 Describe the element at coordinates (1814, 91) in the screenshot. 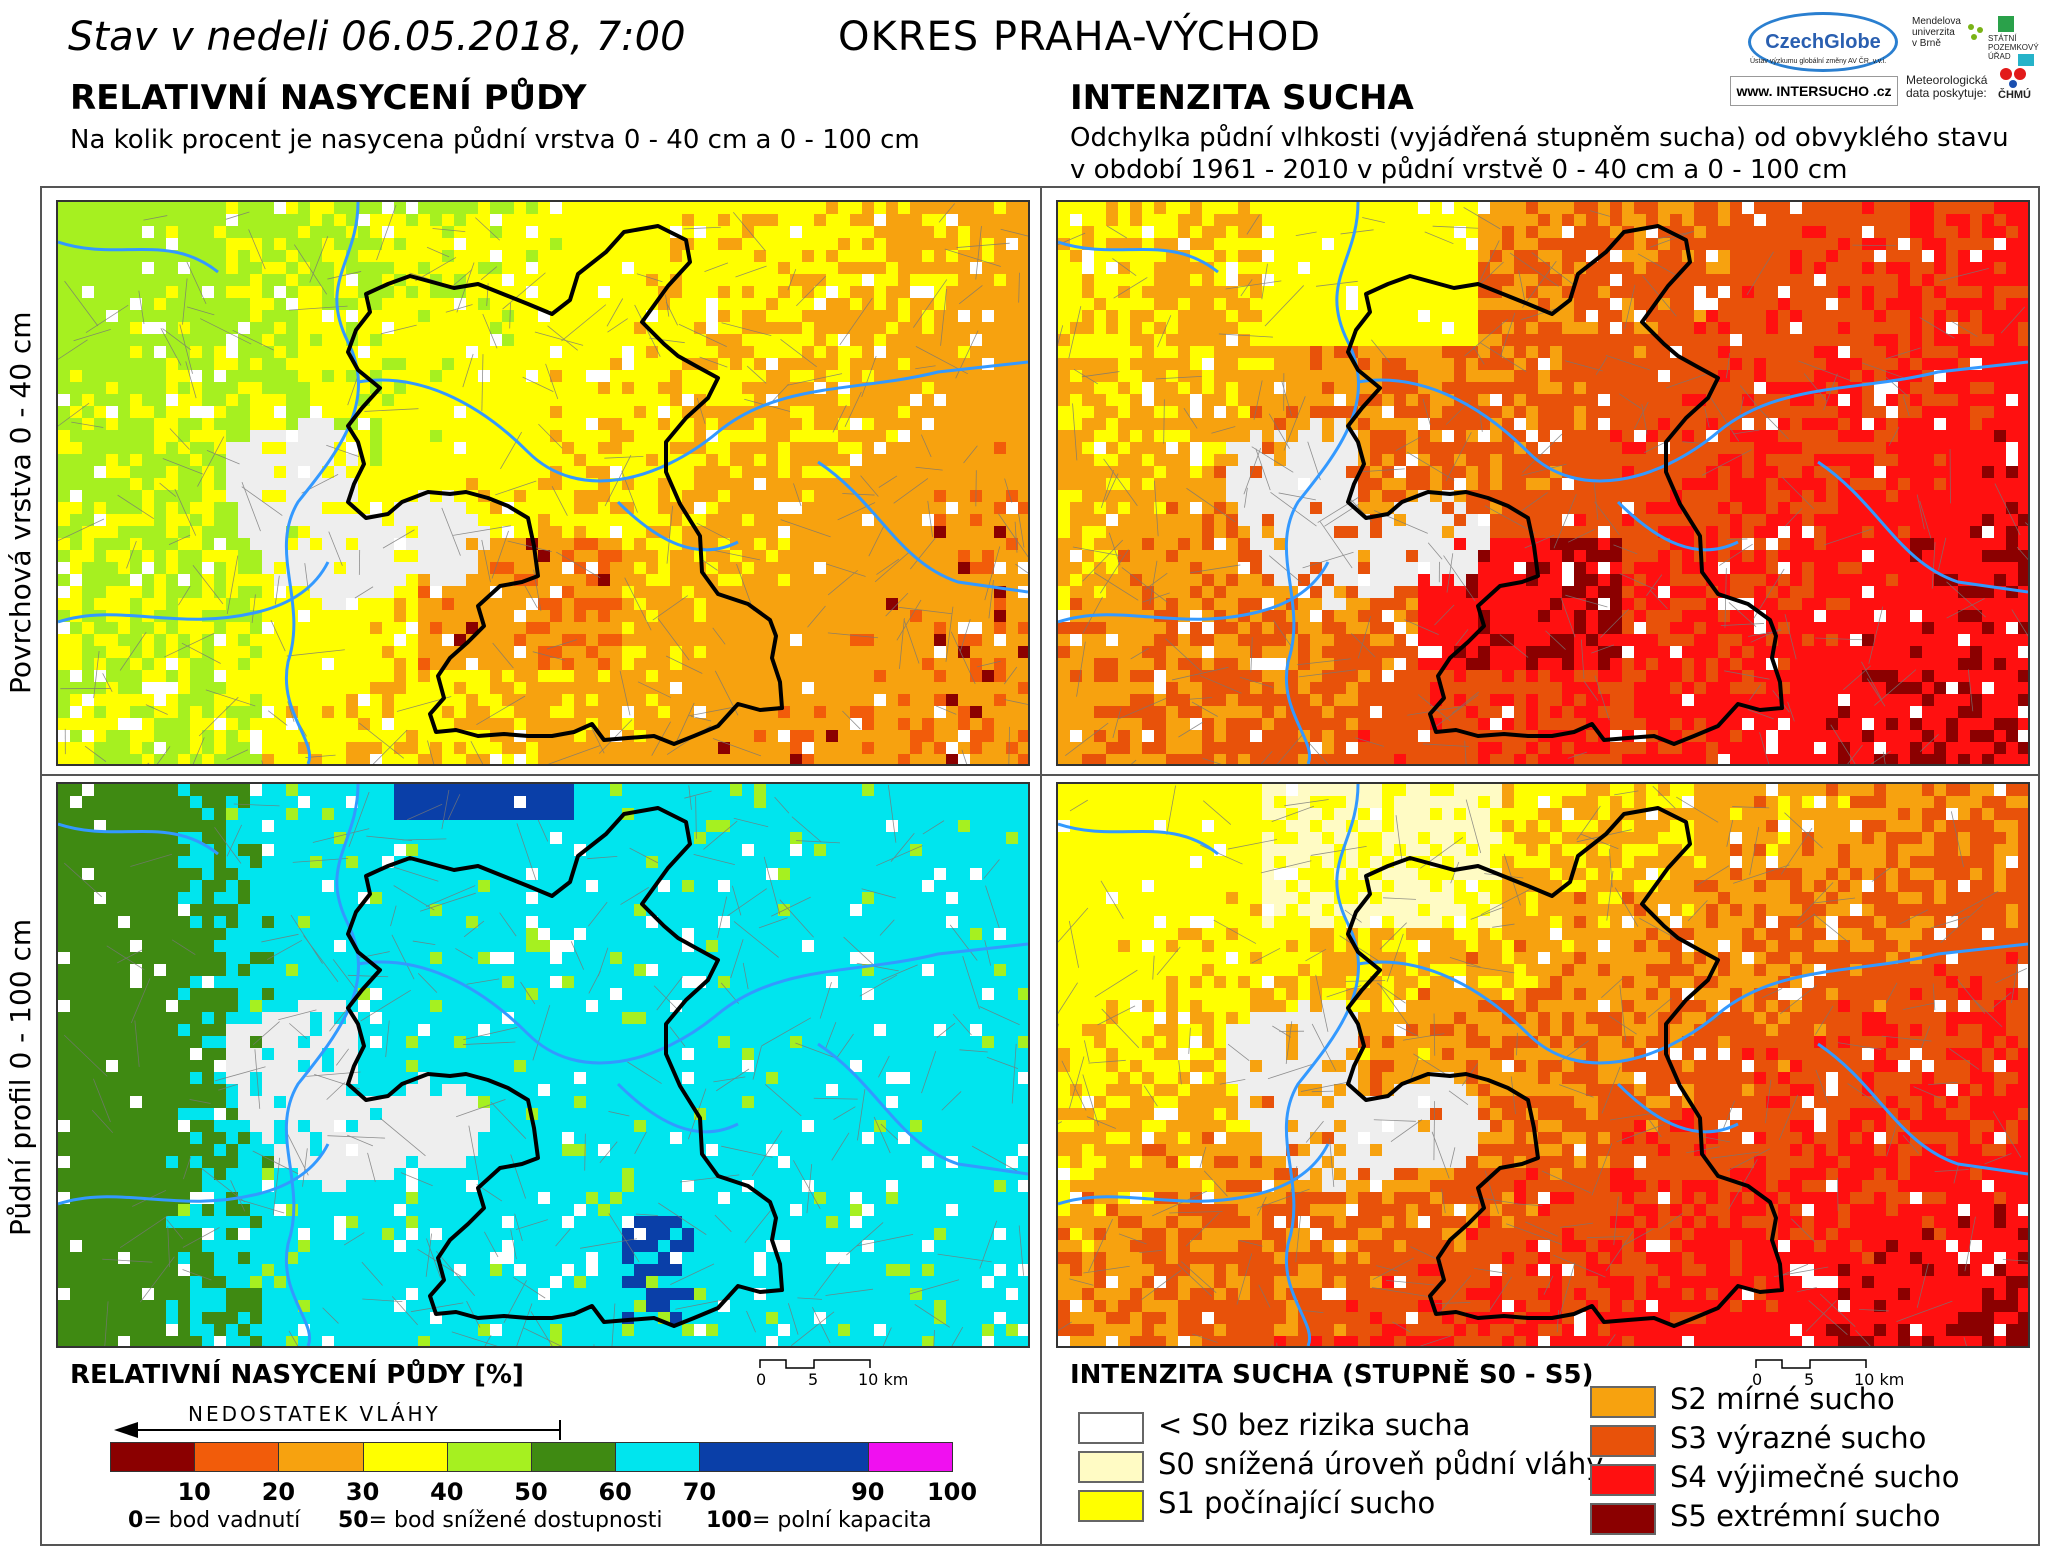

I see `intersucho-logo: www. INTERSUCHO .cz` at that location.